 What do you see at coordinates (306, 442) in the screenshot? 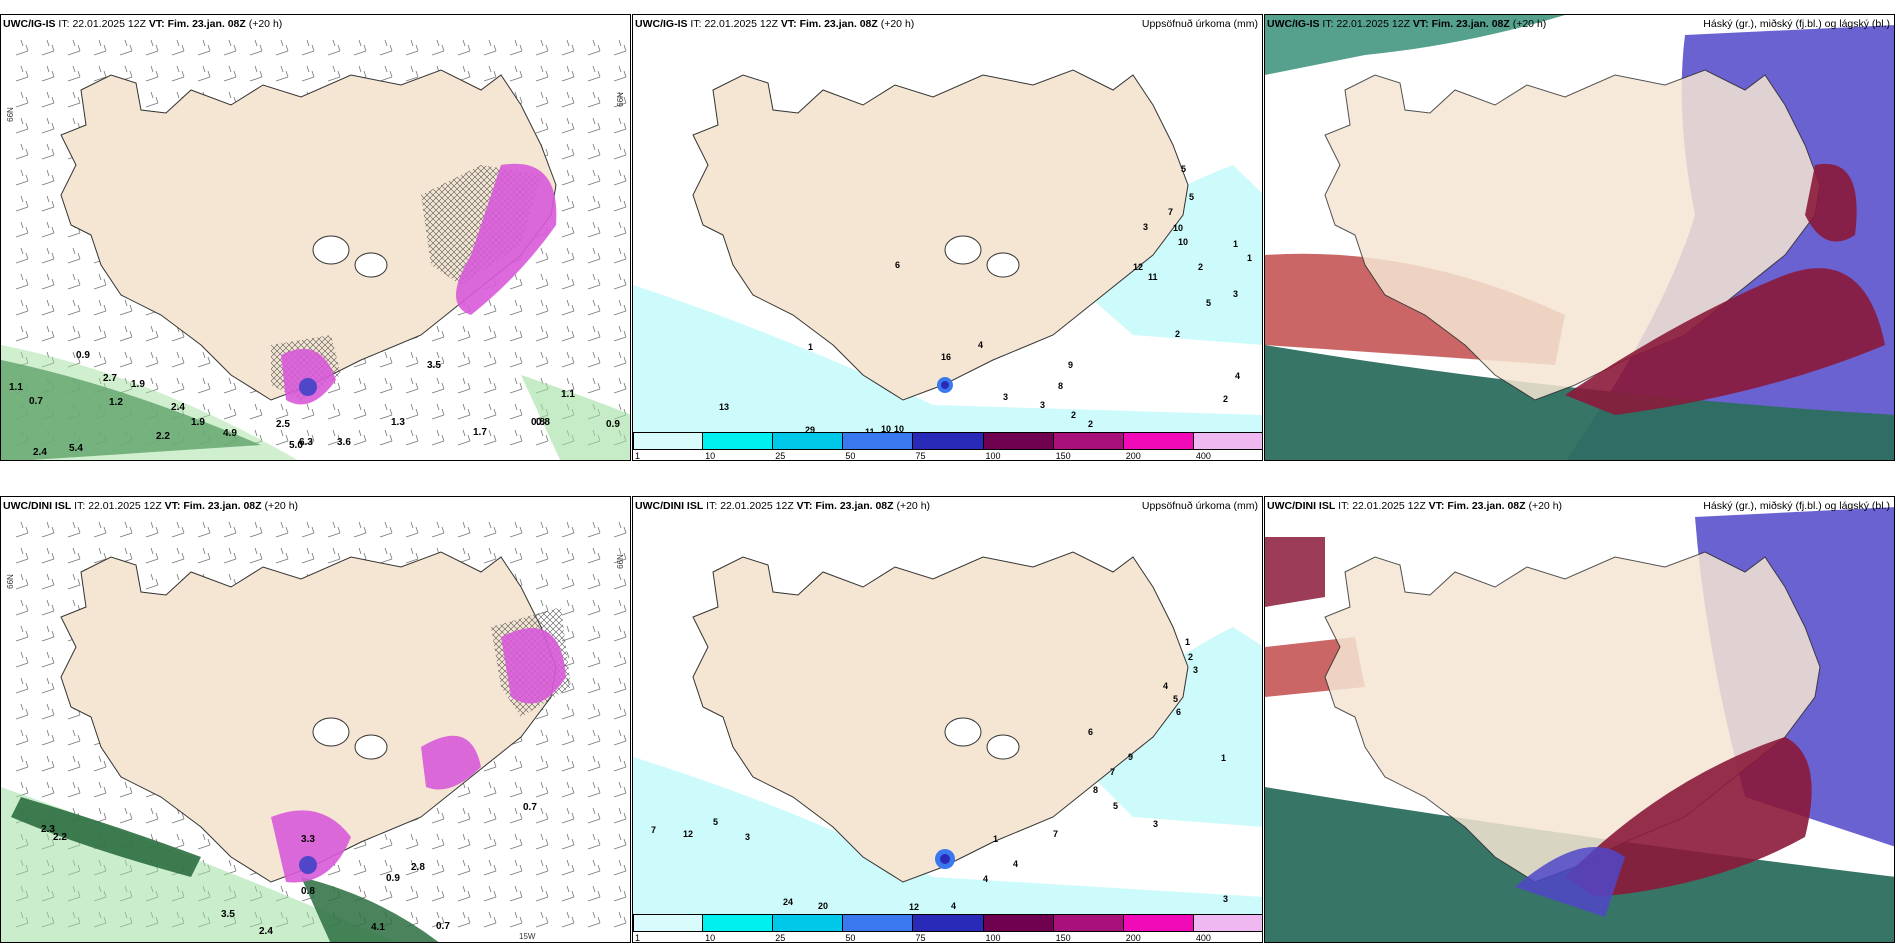
I see `precip-label: 6.3` at bounding box center [306, 442].